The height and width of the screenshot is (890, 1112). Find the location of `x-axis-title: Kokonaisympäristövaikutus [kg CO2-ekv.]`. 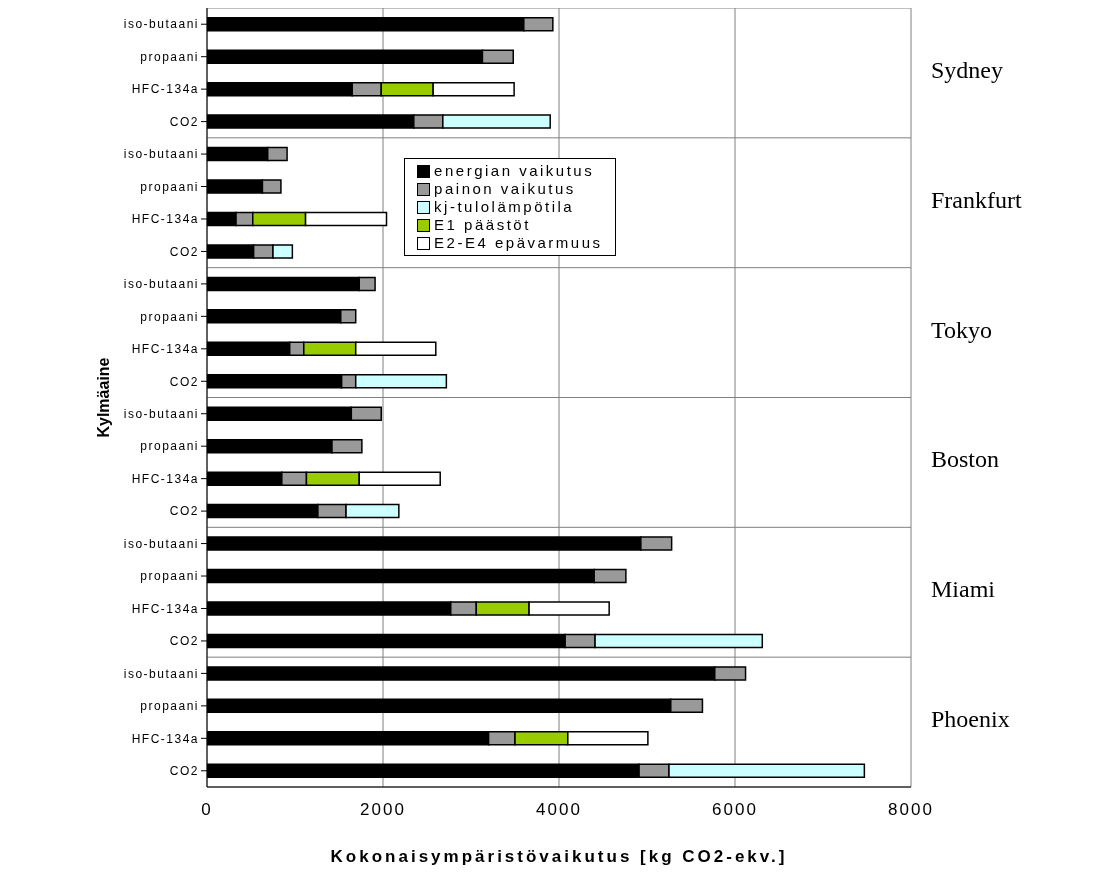

x-axis-title: Kokonaisympäristövaikutus [kg CO2-ekv.] is located at coordinates (559, 856).